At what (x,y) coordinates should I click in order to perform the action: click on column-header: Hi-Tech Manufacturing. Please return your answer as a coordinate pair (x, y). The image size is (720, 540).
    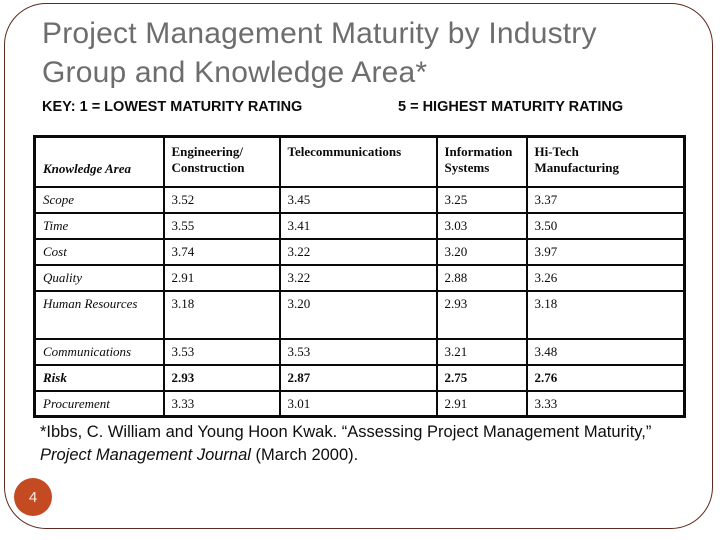
    Looking at the image, I should click on (605, 161).